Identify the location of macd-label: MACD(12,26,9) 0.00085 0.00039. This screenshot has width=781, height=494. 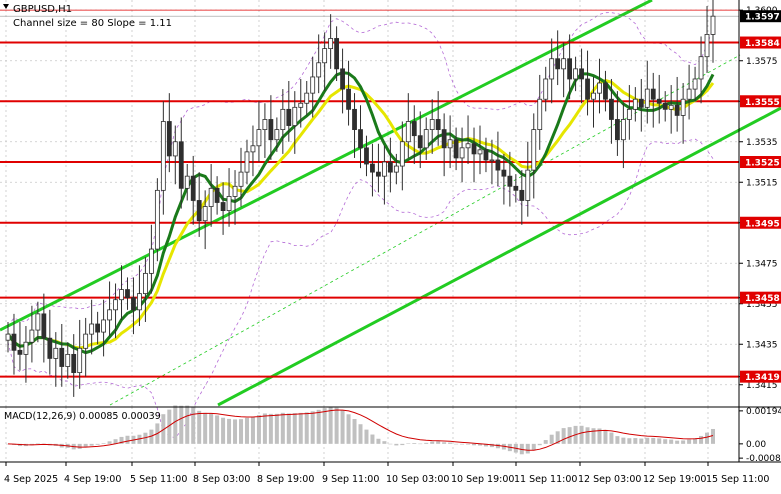
(82, 416).